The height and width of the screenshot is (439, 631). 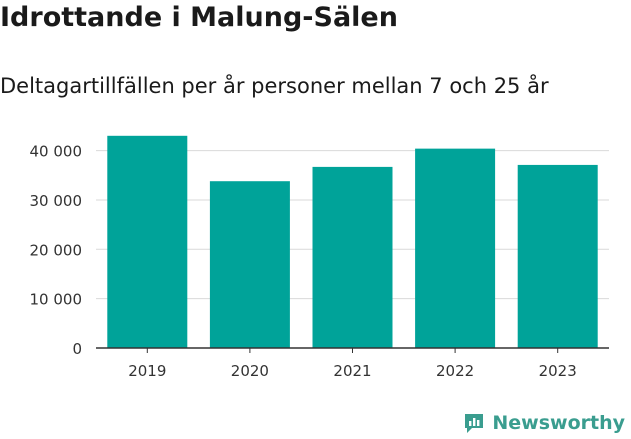 What do you see at coordinates (455, 371) in the screenshot?
I see `x-tick-label: 2022` at bounding box center [455, 371].